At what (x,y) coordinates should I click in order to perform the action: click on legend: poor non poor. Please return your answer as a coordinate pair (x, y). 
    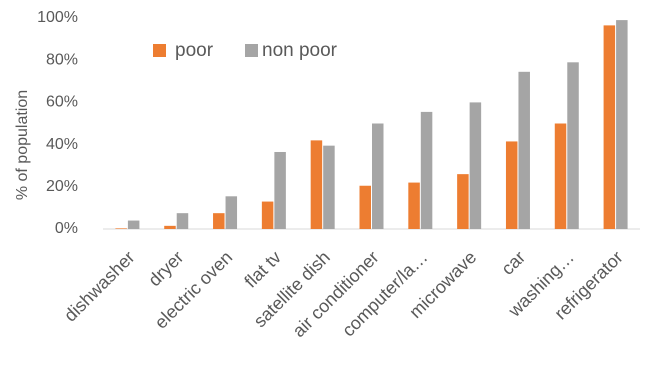
    Looking at the image, I should click on (245, 50).